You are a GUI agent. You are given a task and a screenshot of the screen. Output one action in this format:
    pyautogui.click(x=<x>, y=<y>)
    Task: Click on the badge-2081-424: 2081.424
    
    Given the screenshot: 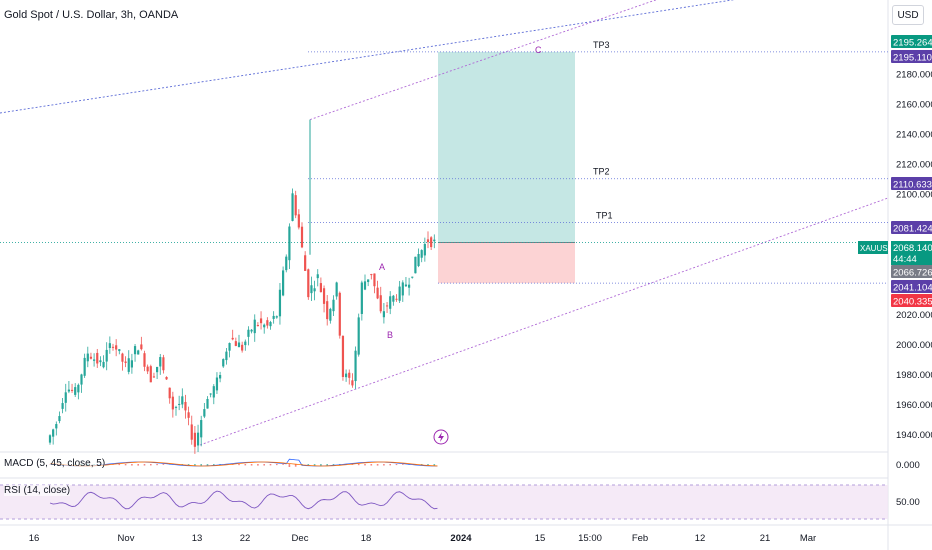 What is the action you would take?
    pyautogui.click(x=911, y=228)
    